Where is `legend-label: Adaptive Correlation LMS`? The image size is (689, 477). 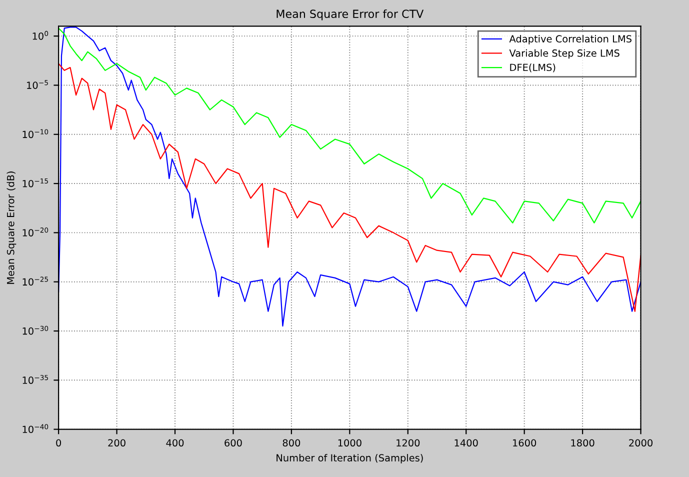
legend-label: Adaptive Correlation LMS is located at coordinates (570, 39).